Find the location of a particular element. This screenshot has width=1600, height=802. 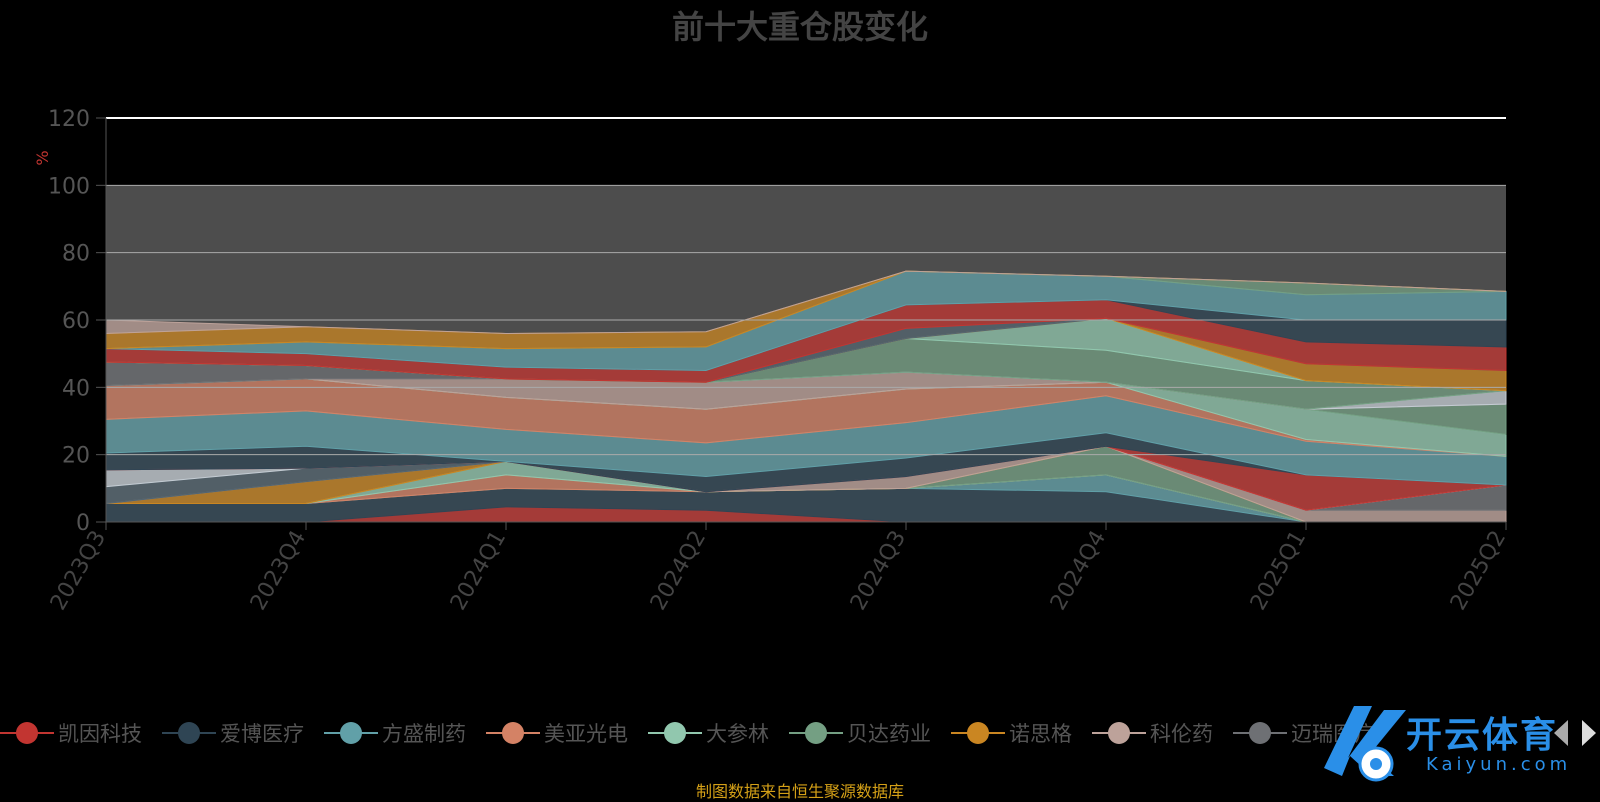

x-tick-label: 2025Q1 is located at coordinates (1278, 571).